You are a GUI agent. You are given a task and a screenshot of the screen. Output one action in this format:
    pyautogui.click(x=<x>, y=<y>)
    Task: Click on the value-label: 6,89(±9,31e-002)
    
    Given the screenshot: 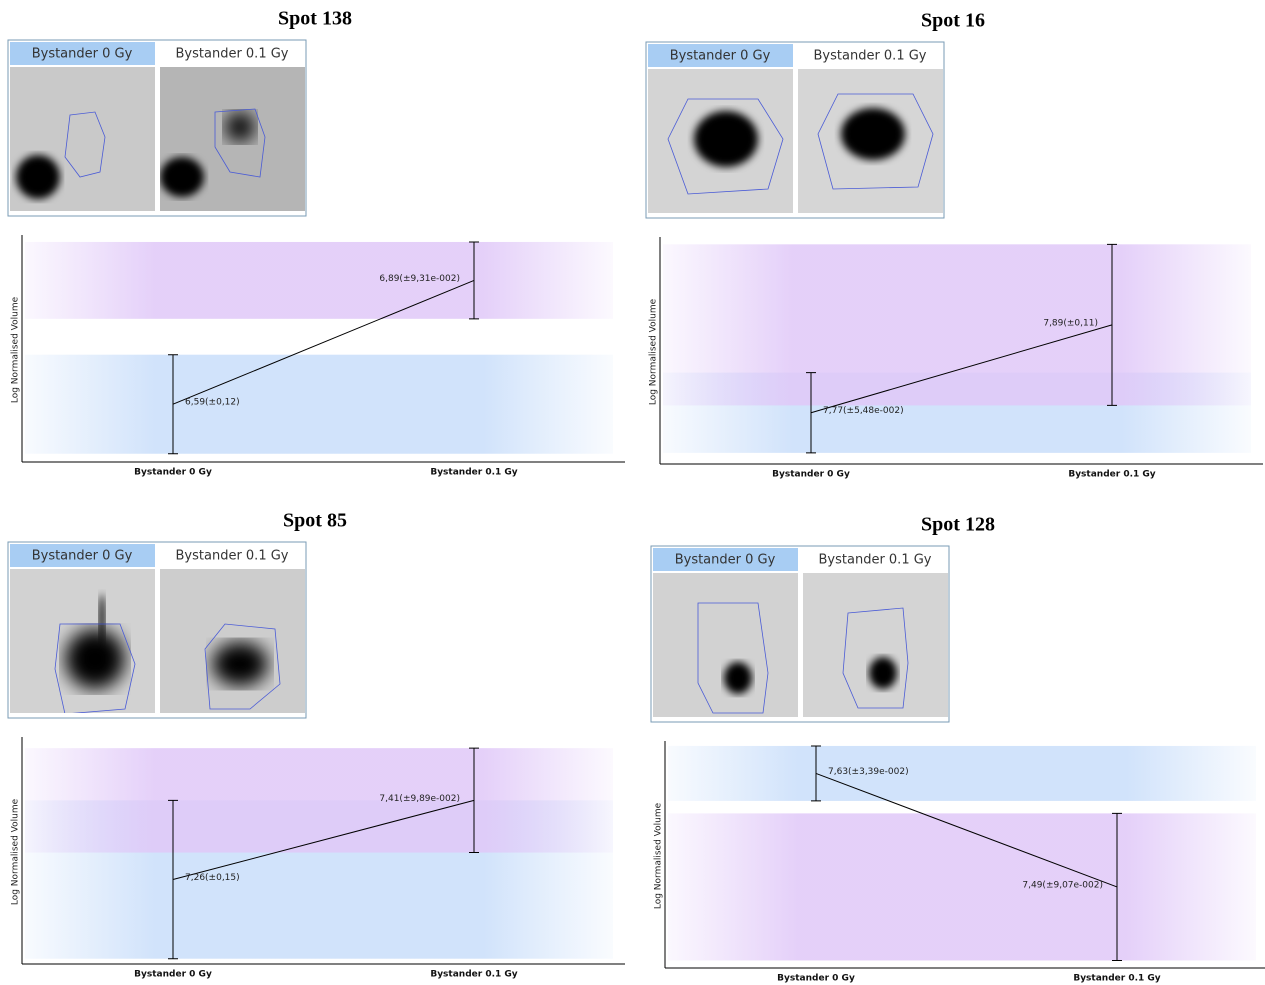 What is the action you would take?
    pyautogui.click(x=419, y=279)
    